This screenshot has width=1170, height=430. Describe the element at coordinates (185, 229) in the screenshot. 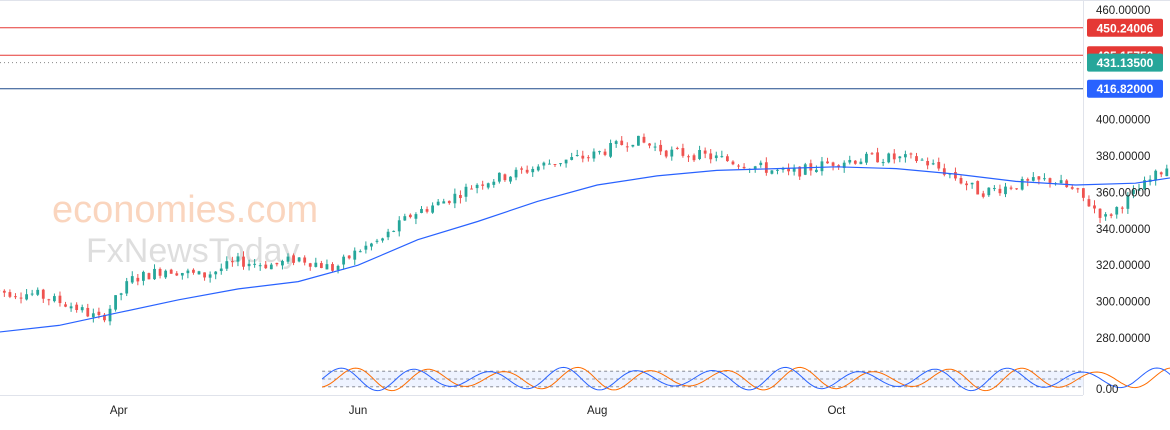

I see `watermark: economies.com FxNewsToday` at that location.